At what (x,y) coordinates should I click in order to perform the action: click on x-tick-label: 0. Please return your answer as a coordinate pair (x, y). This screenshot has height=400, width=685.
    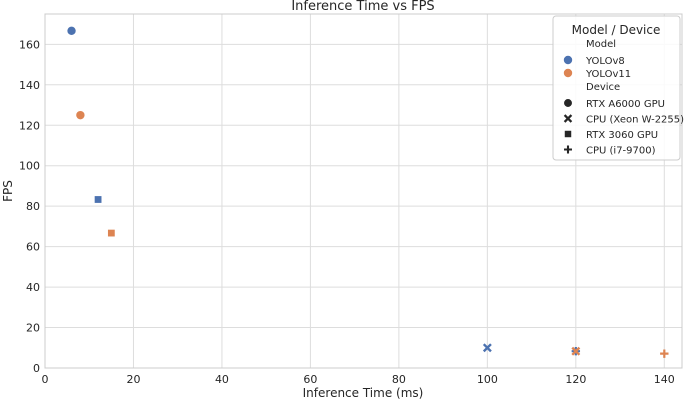
    Looking at the image, I should click on (45, 379).